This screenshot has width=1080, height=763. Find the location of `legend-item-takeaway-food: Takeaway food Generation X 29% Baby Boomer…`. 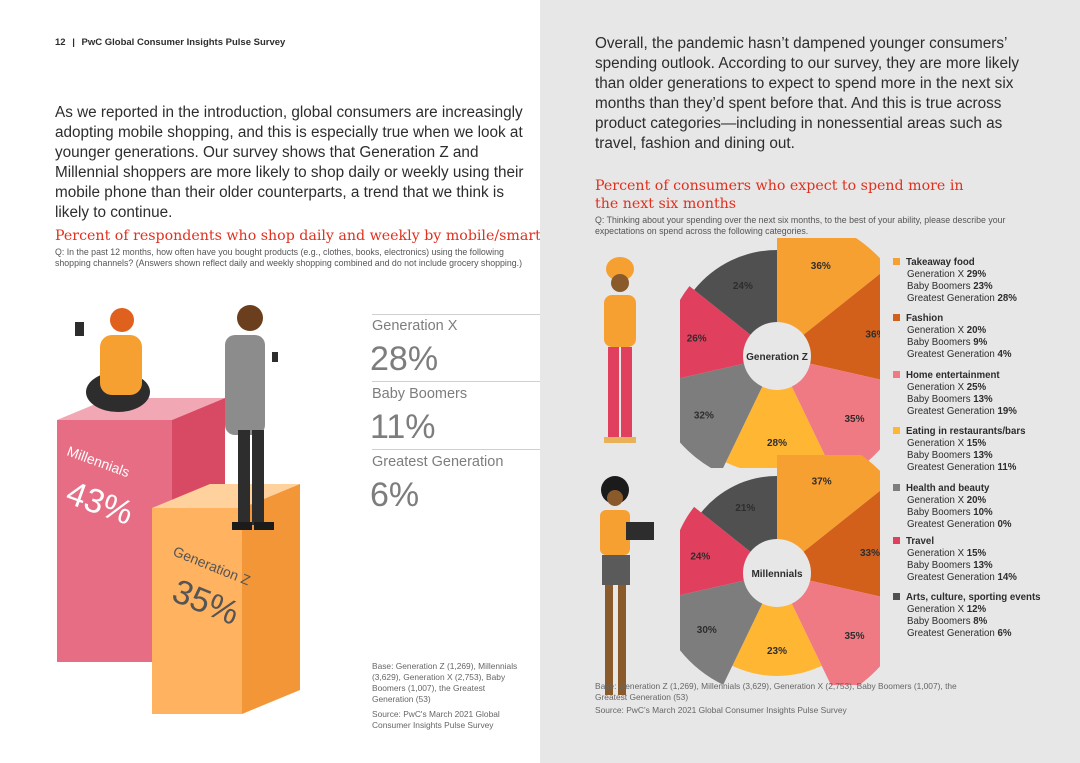

legend-item-takeaway-food: Takeaway food Generation X 29% Baby Boomer… is located at coordinates (955, 281).